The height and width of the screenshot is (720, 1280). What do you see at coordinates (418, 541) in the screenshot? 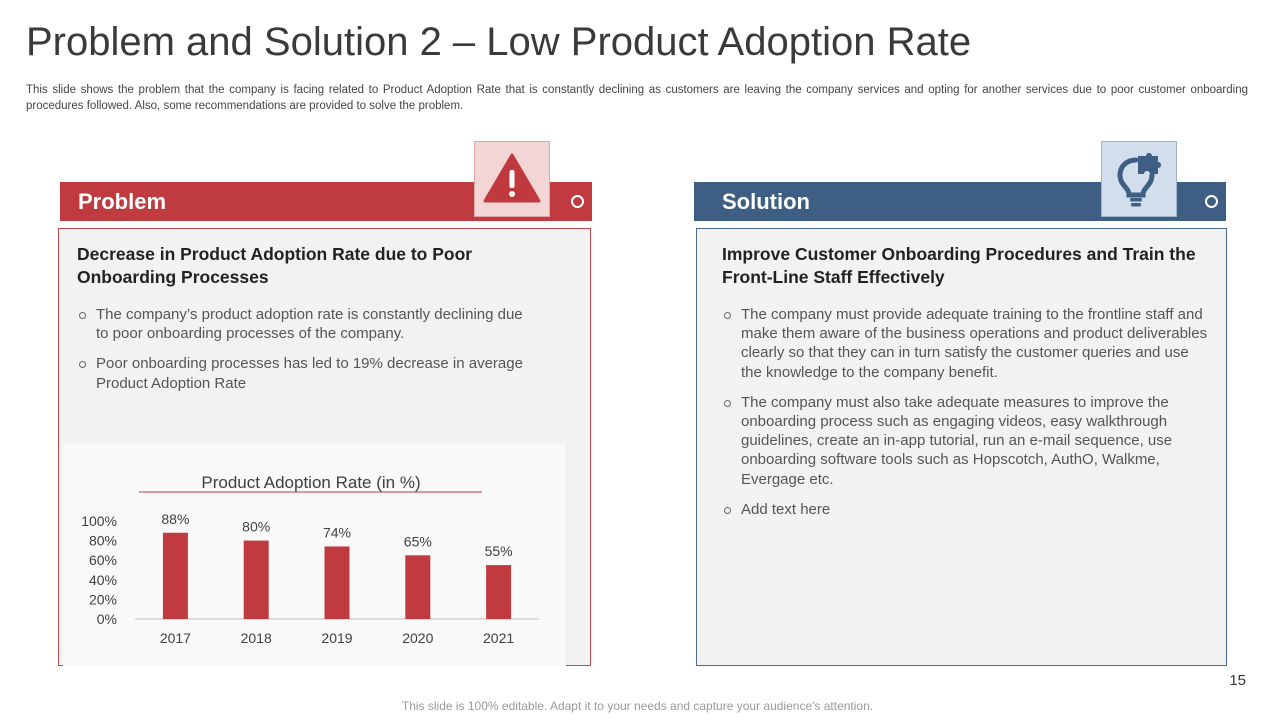
I see `data-label: 65%` at bounding box center [418, 541].